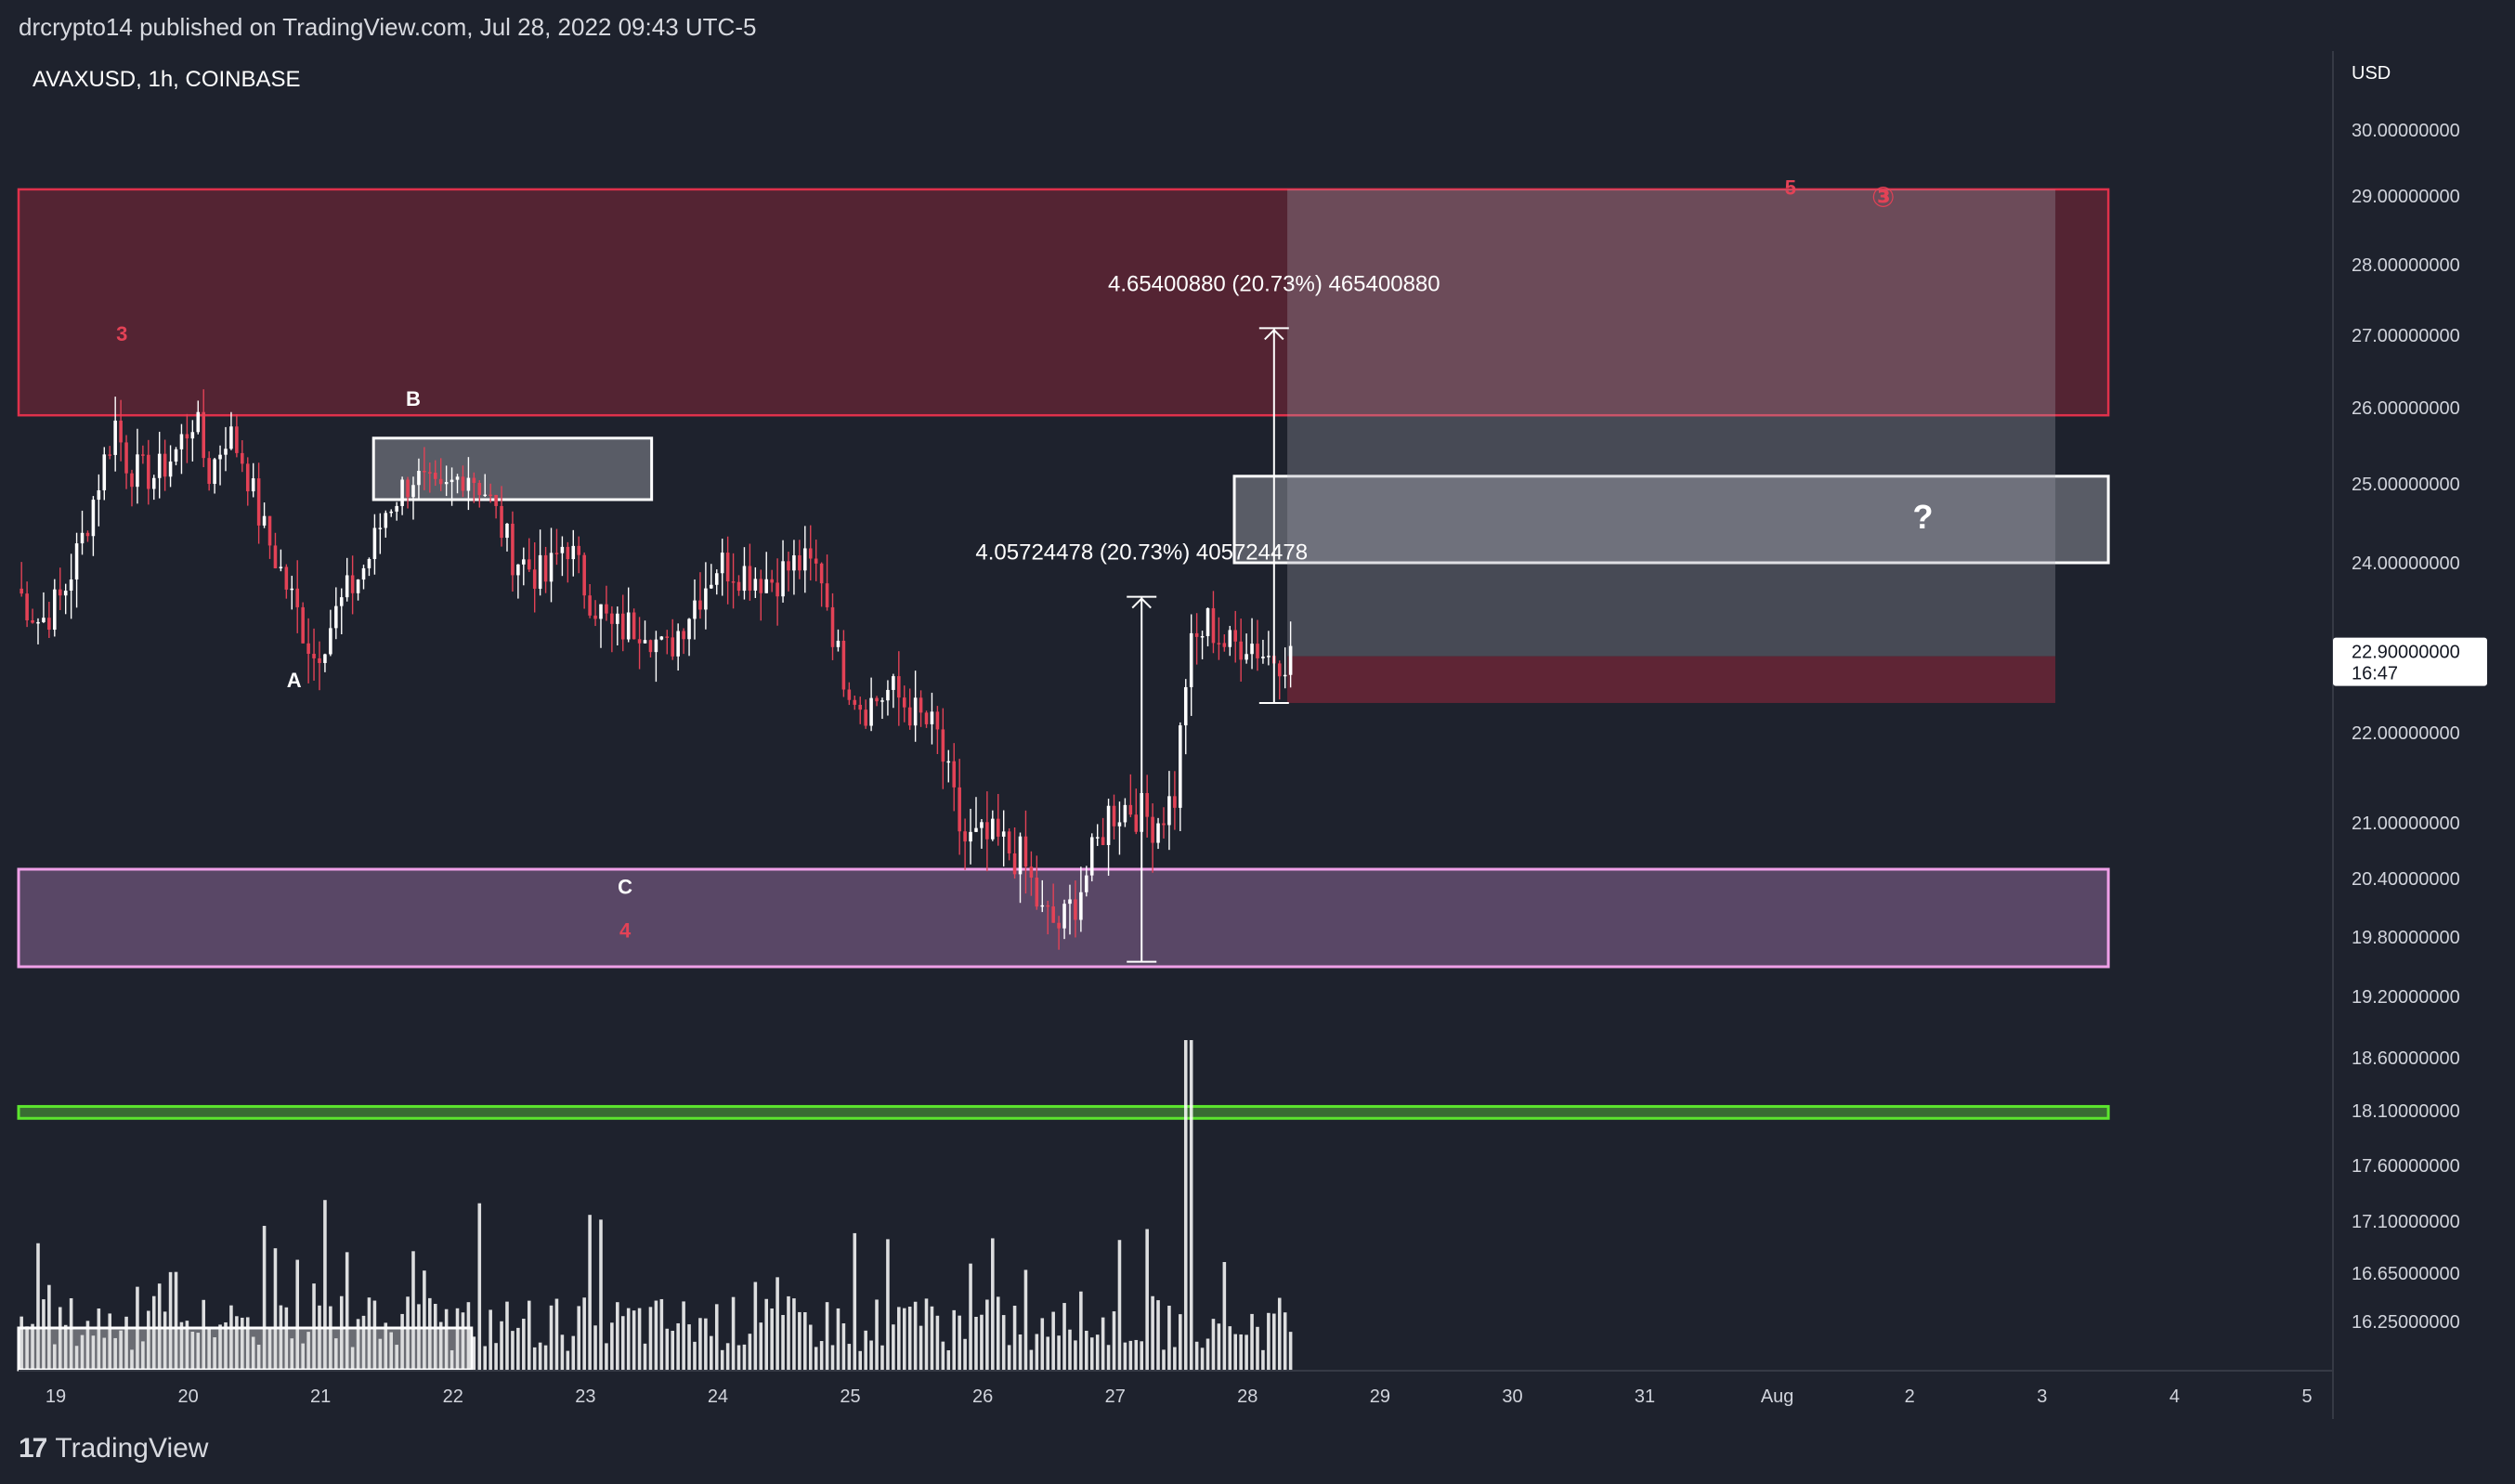 The image size is (2515, 1484). I want to click on price-tick-label: 26.00000000, so click(2406, 408).